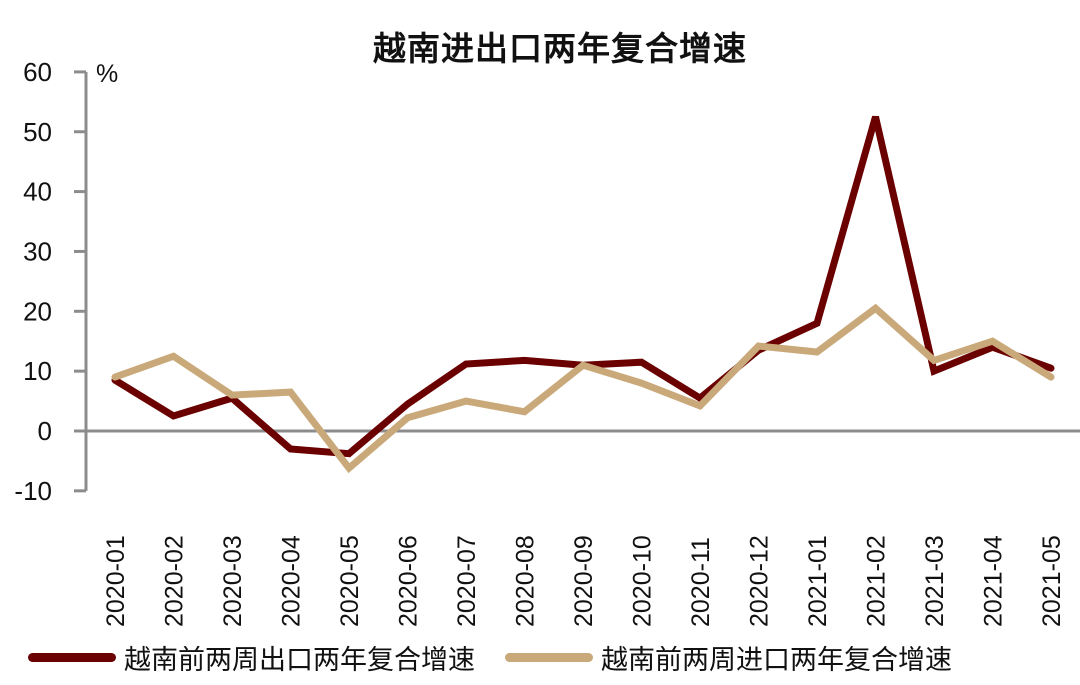 The height and width of the screenshot is (685, 1080). I want to click on x-tick-label: 2020-06, so click(409, 581).